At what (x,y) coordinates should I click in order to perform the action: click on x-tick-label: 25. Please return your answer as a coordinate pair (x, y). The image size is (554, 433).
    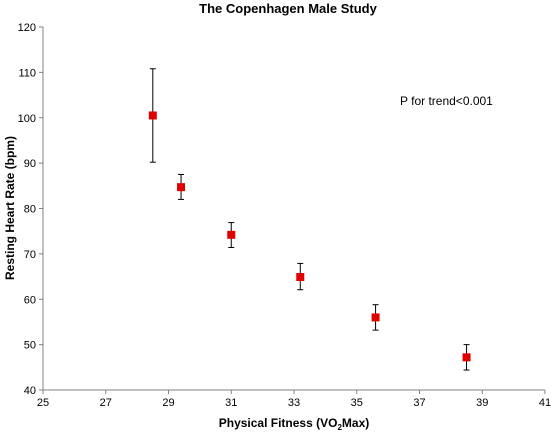
    Looking at the image, I should click on (43, 403).